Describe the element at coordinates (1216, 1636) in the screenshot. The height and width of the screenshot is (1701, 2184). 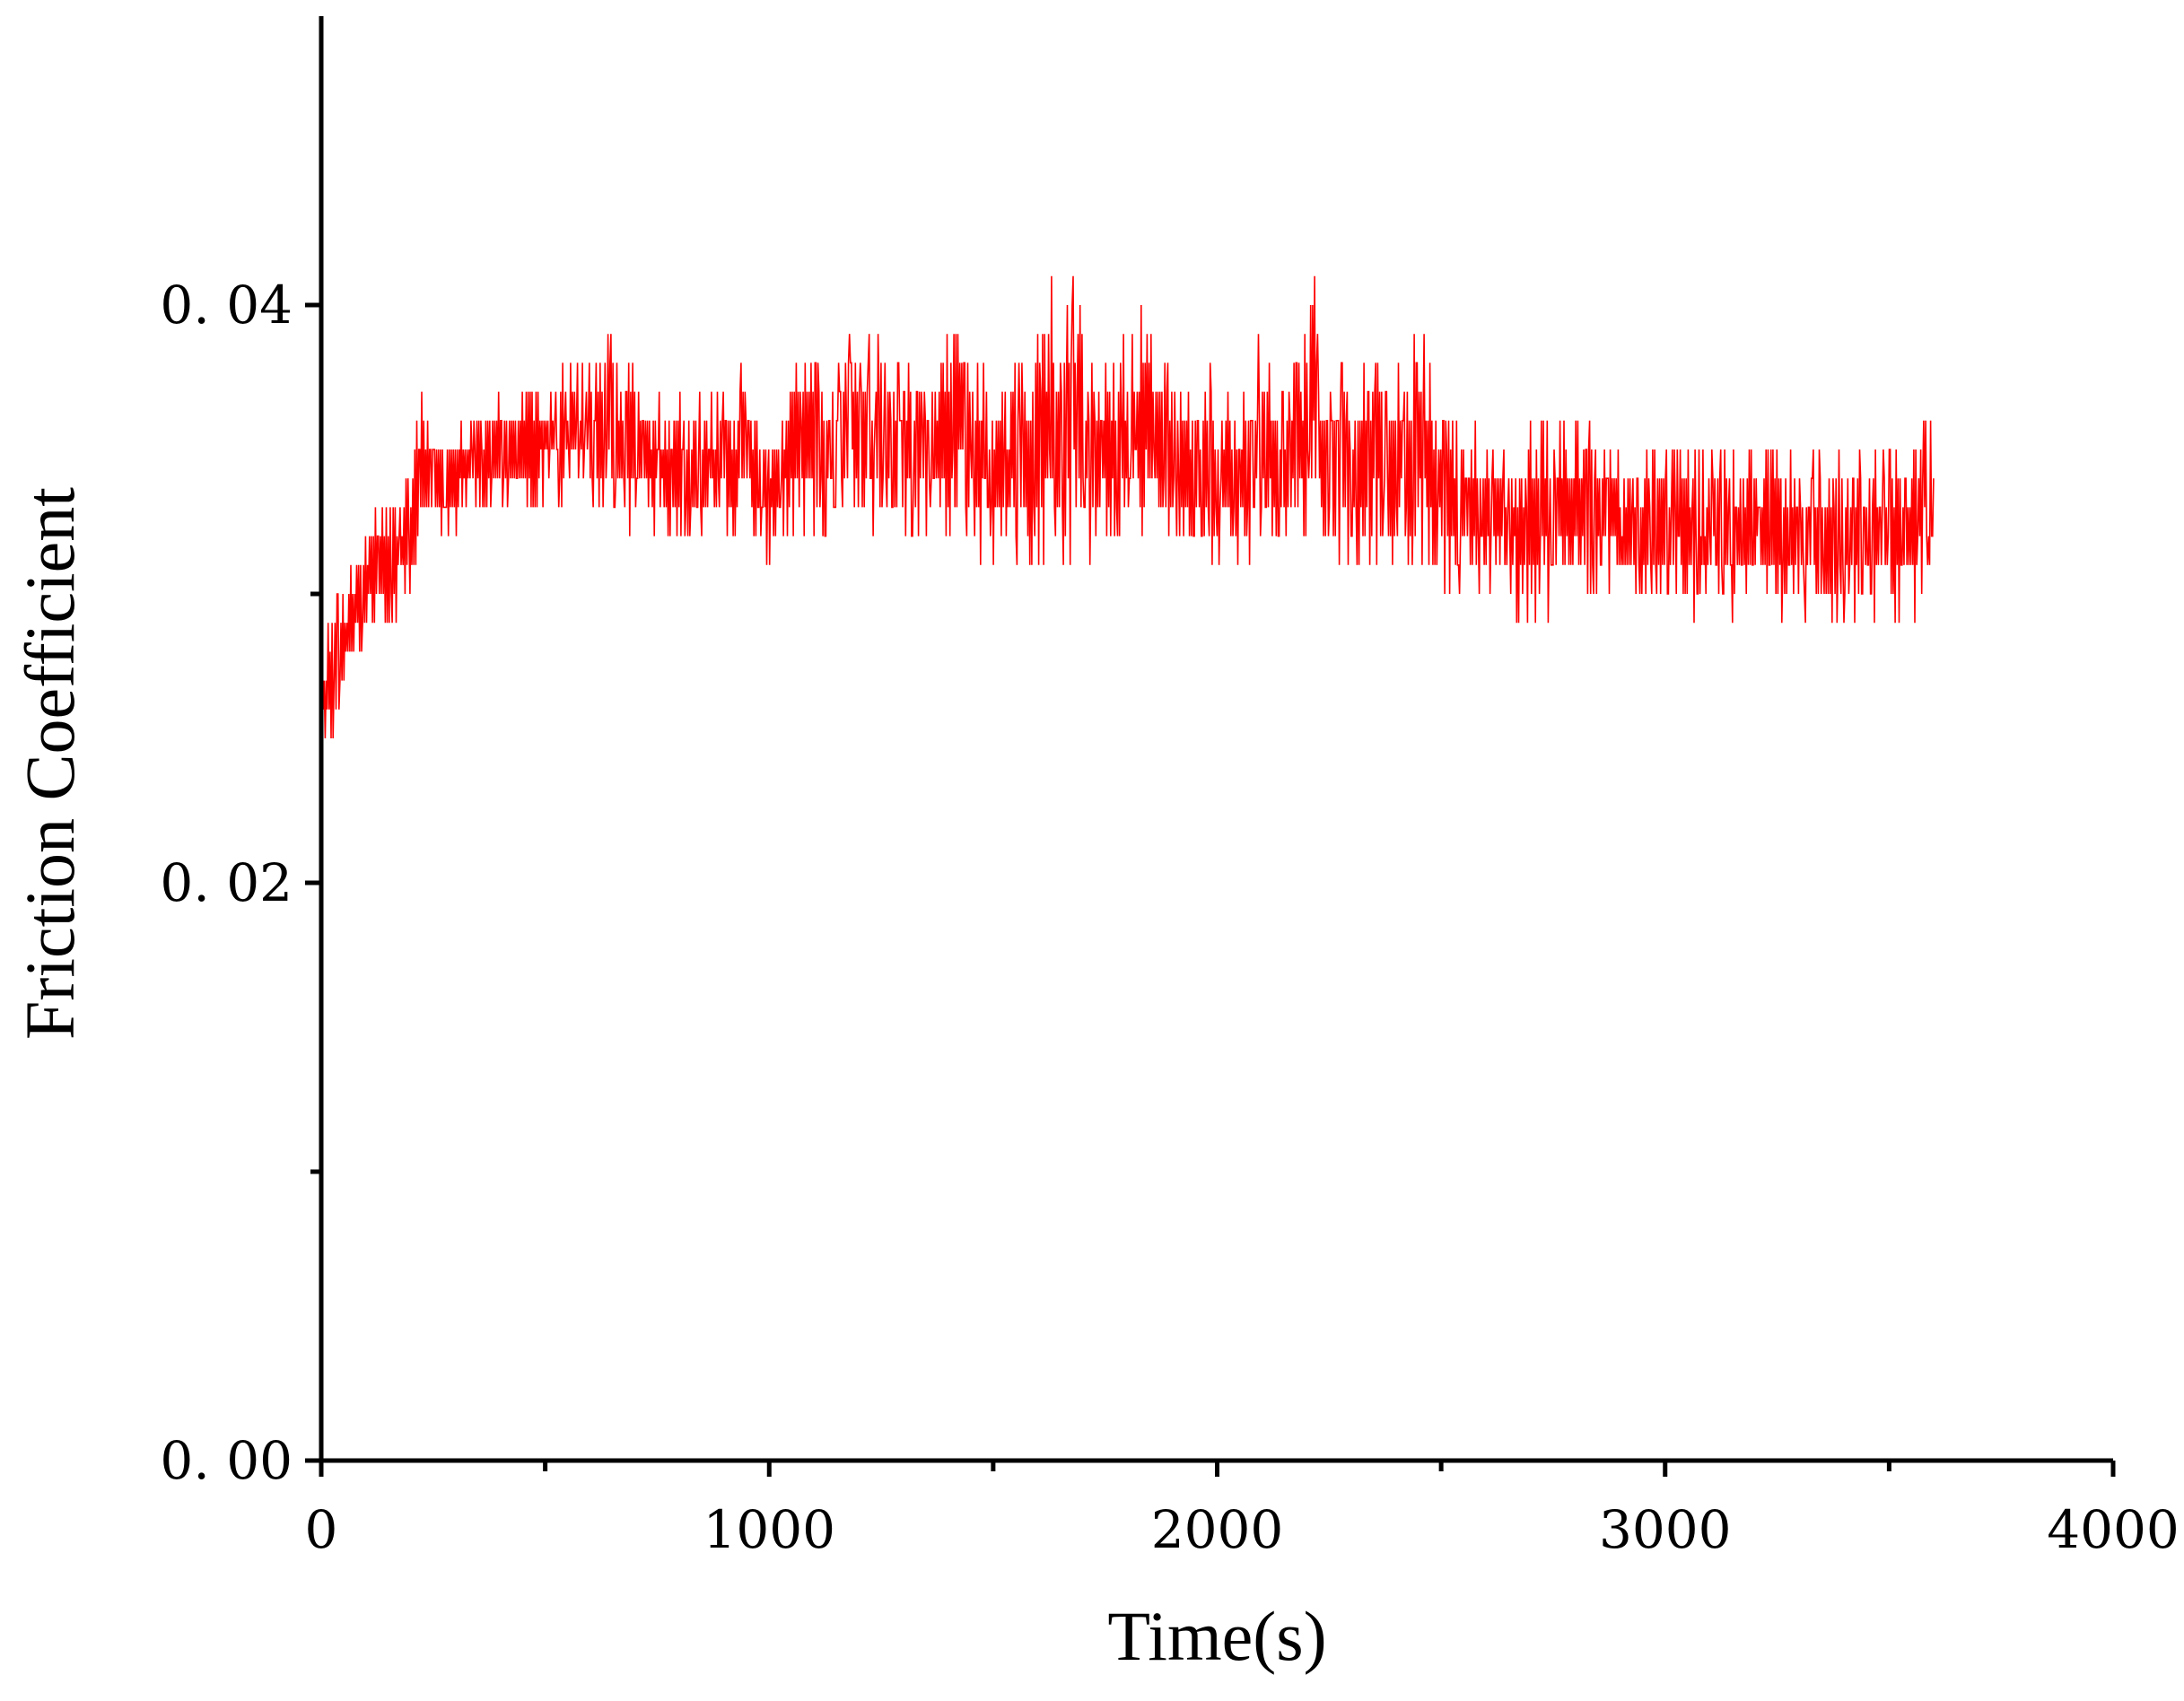
I see `x-axis-title: Time(s)` at that location.